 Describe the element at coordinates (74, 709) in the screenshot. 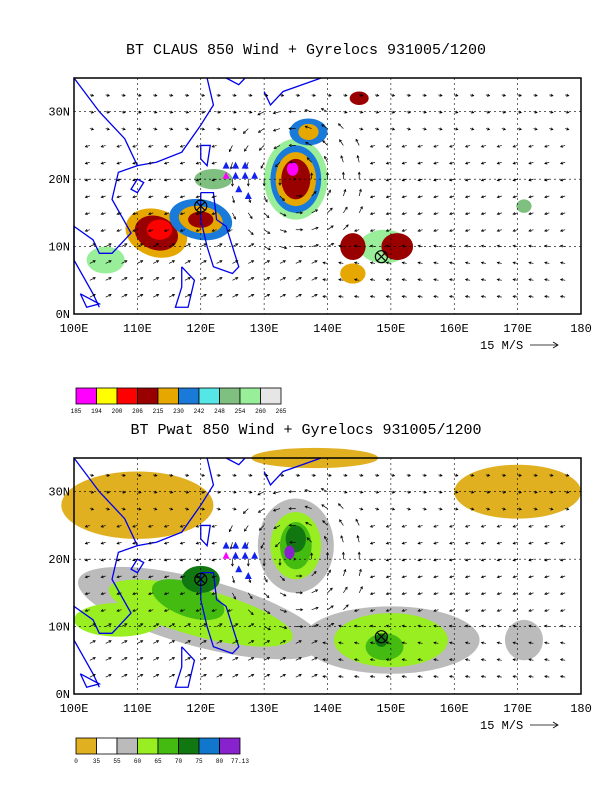

I see `longitude-label: 100E` at that location.